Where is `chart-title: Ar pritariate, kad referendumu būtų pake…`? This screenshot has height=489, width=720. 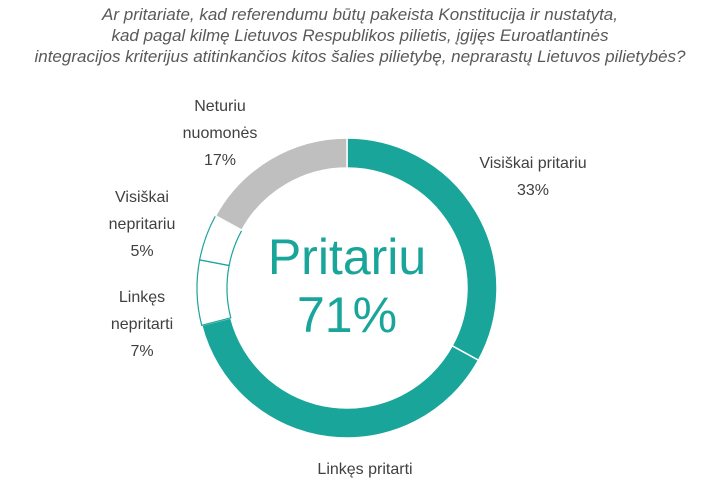 chart-title: Ar pritariate, kad referendumu būtų pake… is located at coordinates (360, 35).